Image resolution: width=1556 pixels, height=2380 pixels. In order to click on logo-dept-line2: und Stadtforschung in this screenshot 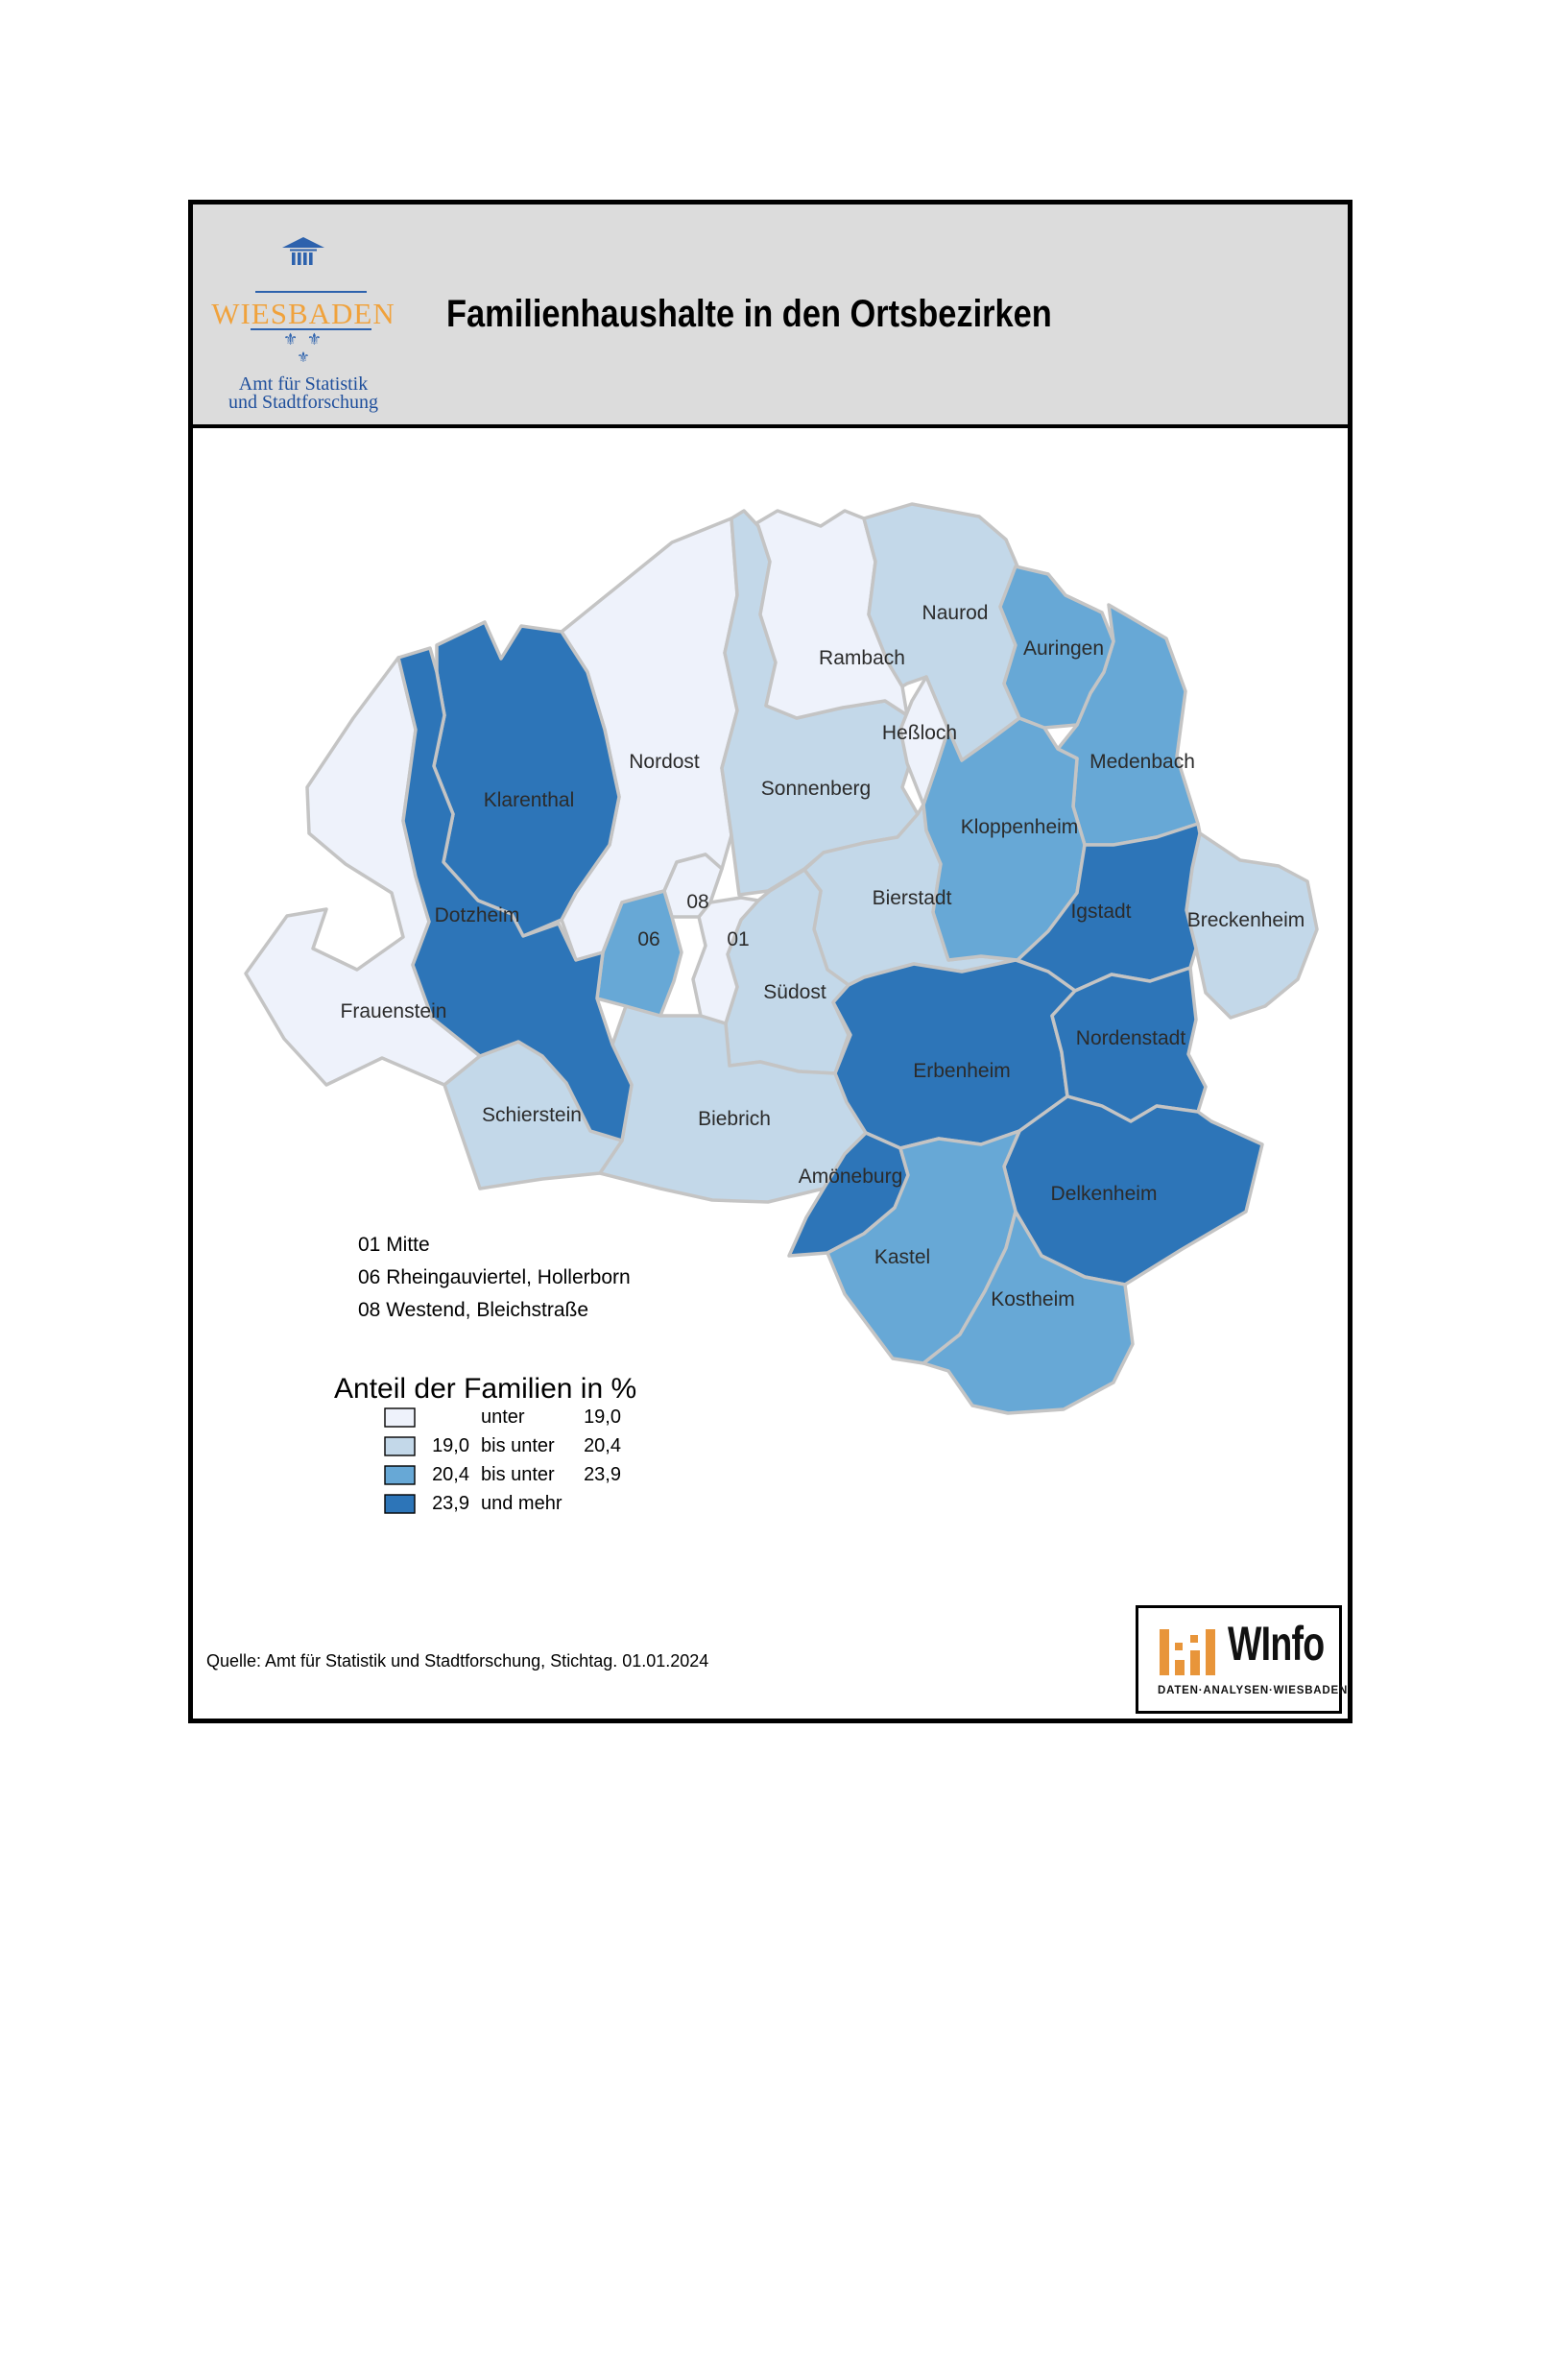, I will do `click(303, 402)`.